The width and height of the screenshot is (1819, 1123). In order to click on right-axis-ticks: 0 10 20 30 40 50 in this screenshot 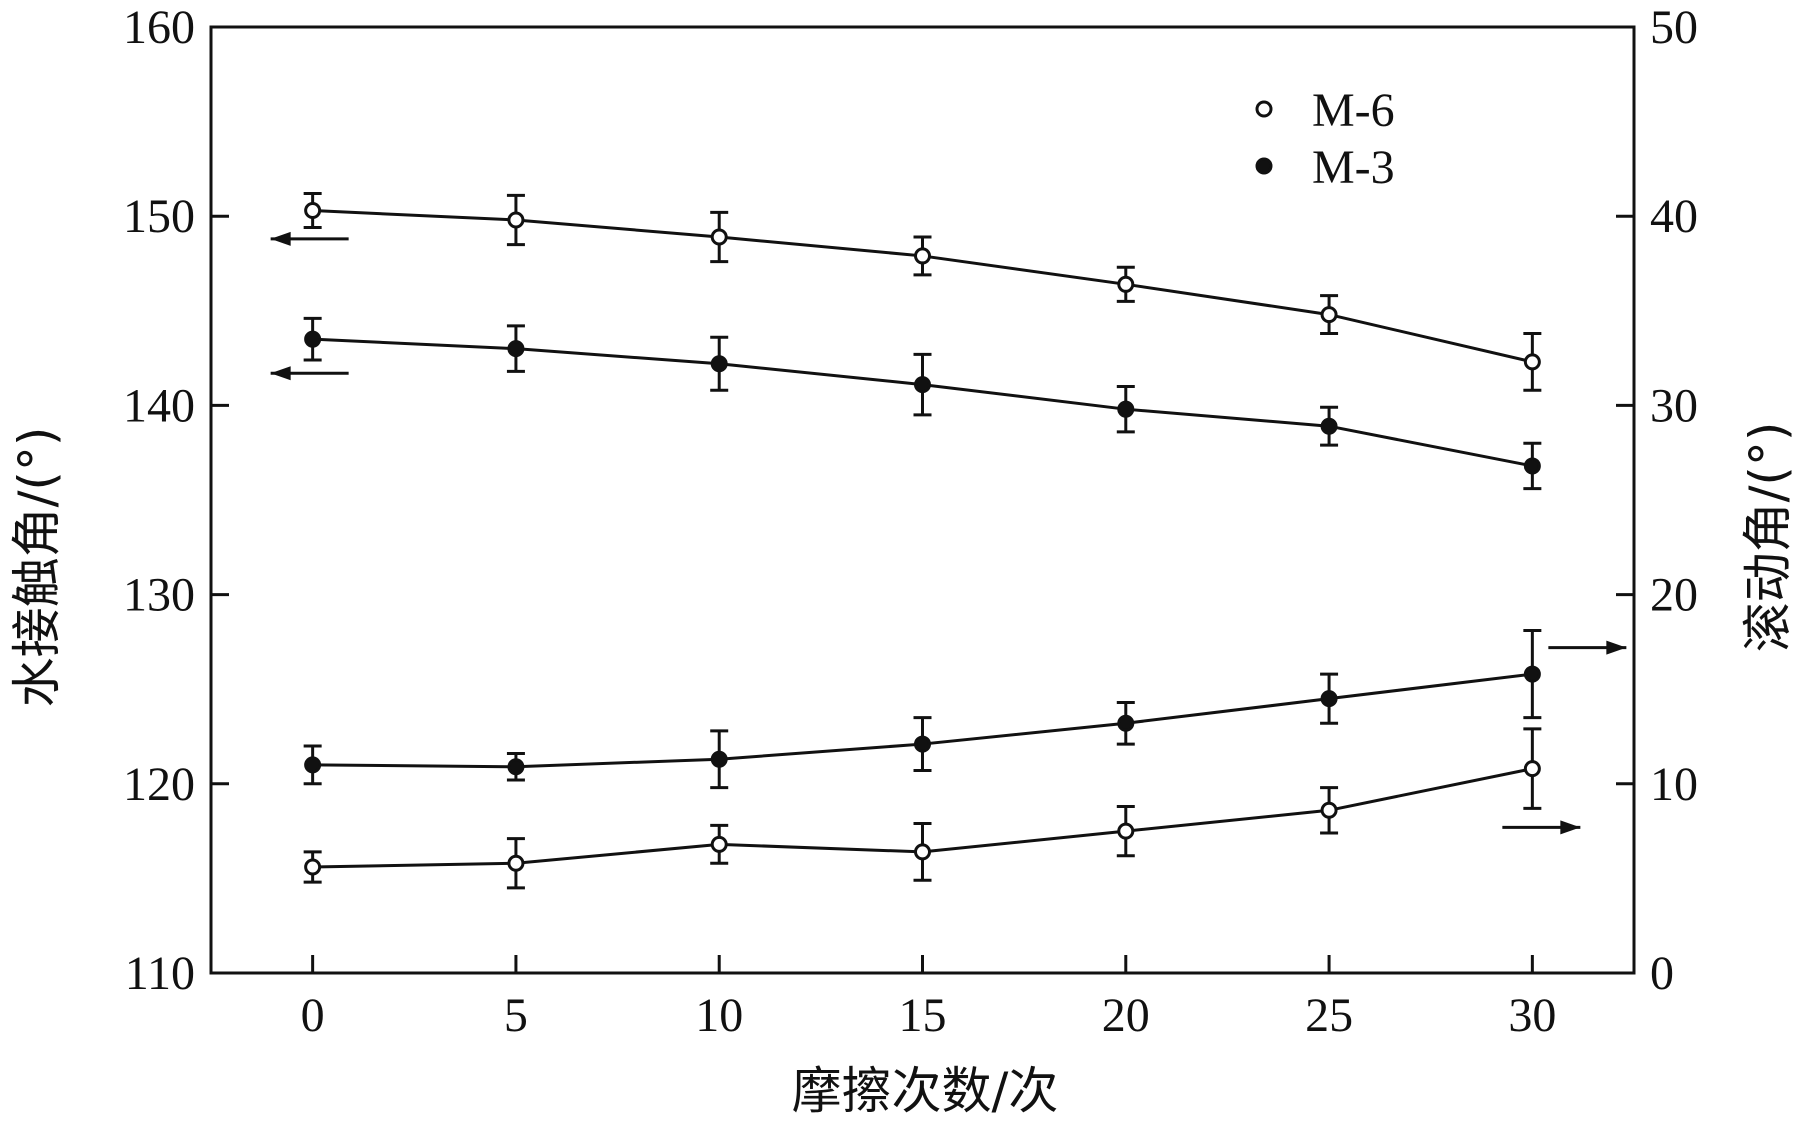, I will do `click(1657, 500)`.